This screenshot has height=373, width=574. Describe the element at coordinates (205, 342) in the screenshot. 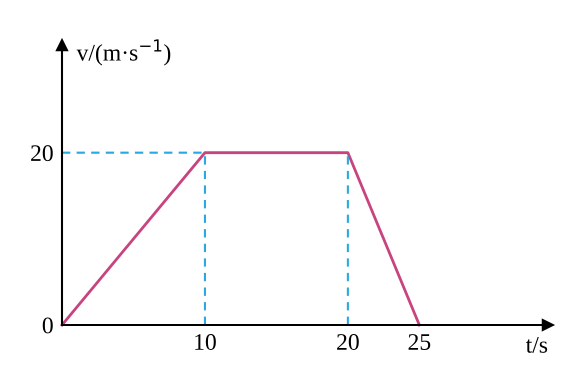

I see `x-tick-label: 10` at that location.